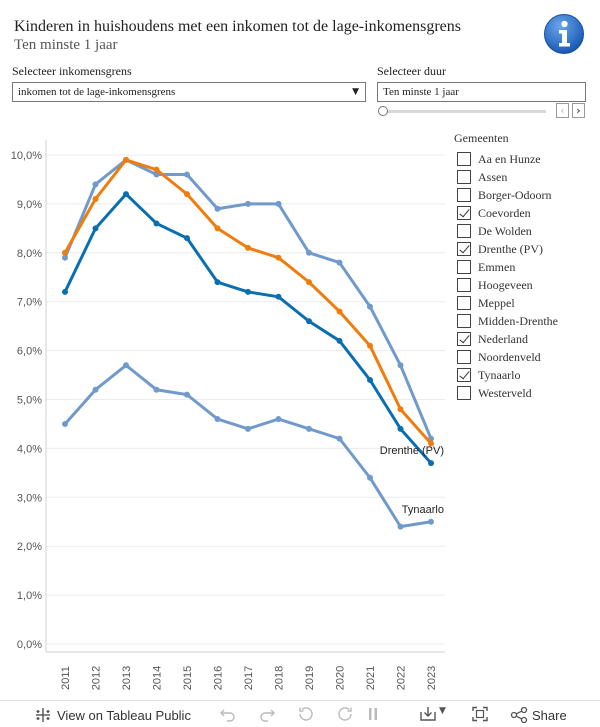  What do you see at coordinates (29, 645) in the screenshot?
I see `y-tick-label: 0,0%` at bounding box center [29, 645].